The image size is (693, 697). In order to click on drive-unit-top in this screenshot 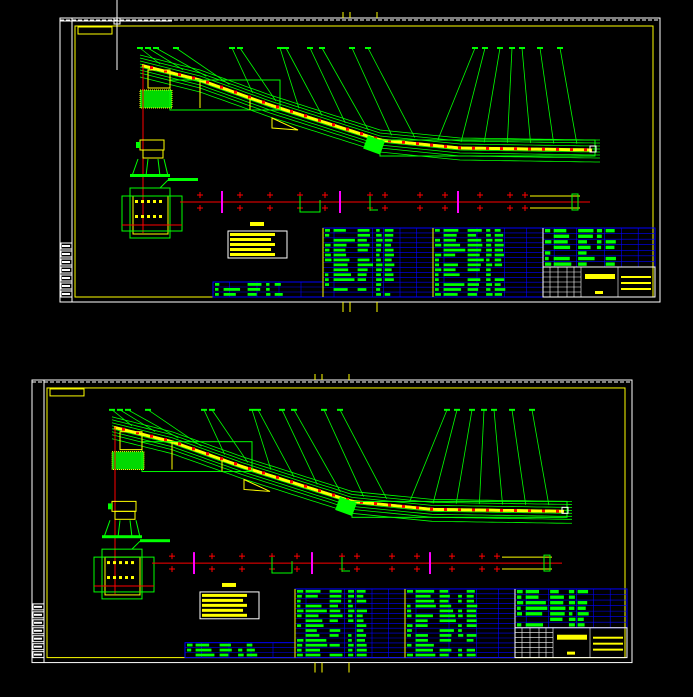, I will do `click(152, 145)`.